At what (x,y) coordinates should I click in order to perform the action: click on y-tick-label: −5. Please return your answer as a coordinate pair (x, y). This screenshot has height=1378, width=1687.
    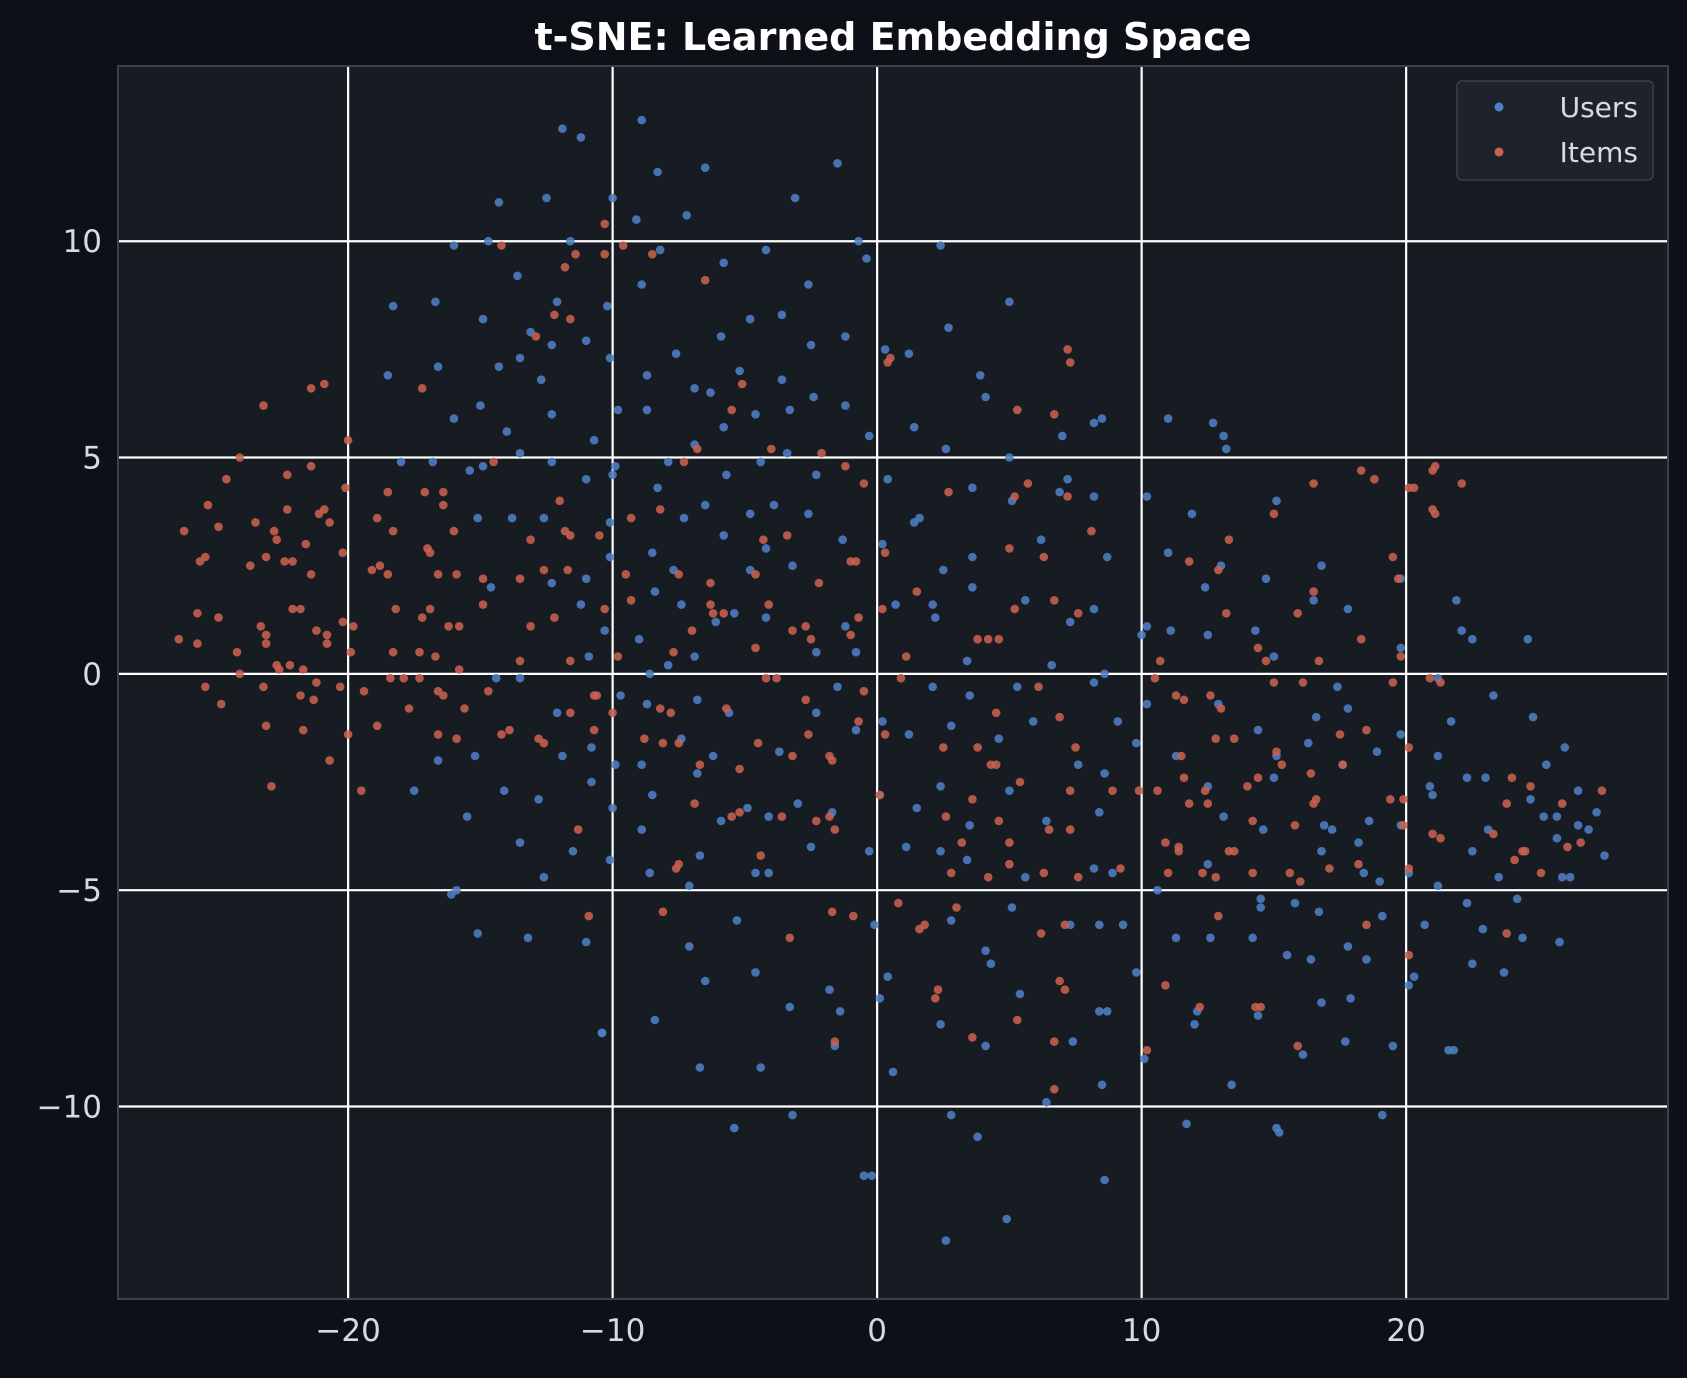
    Looking at the image, I should click on (79, 891).